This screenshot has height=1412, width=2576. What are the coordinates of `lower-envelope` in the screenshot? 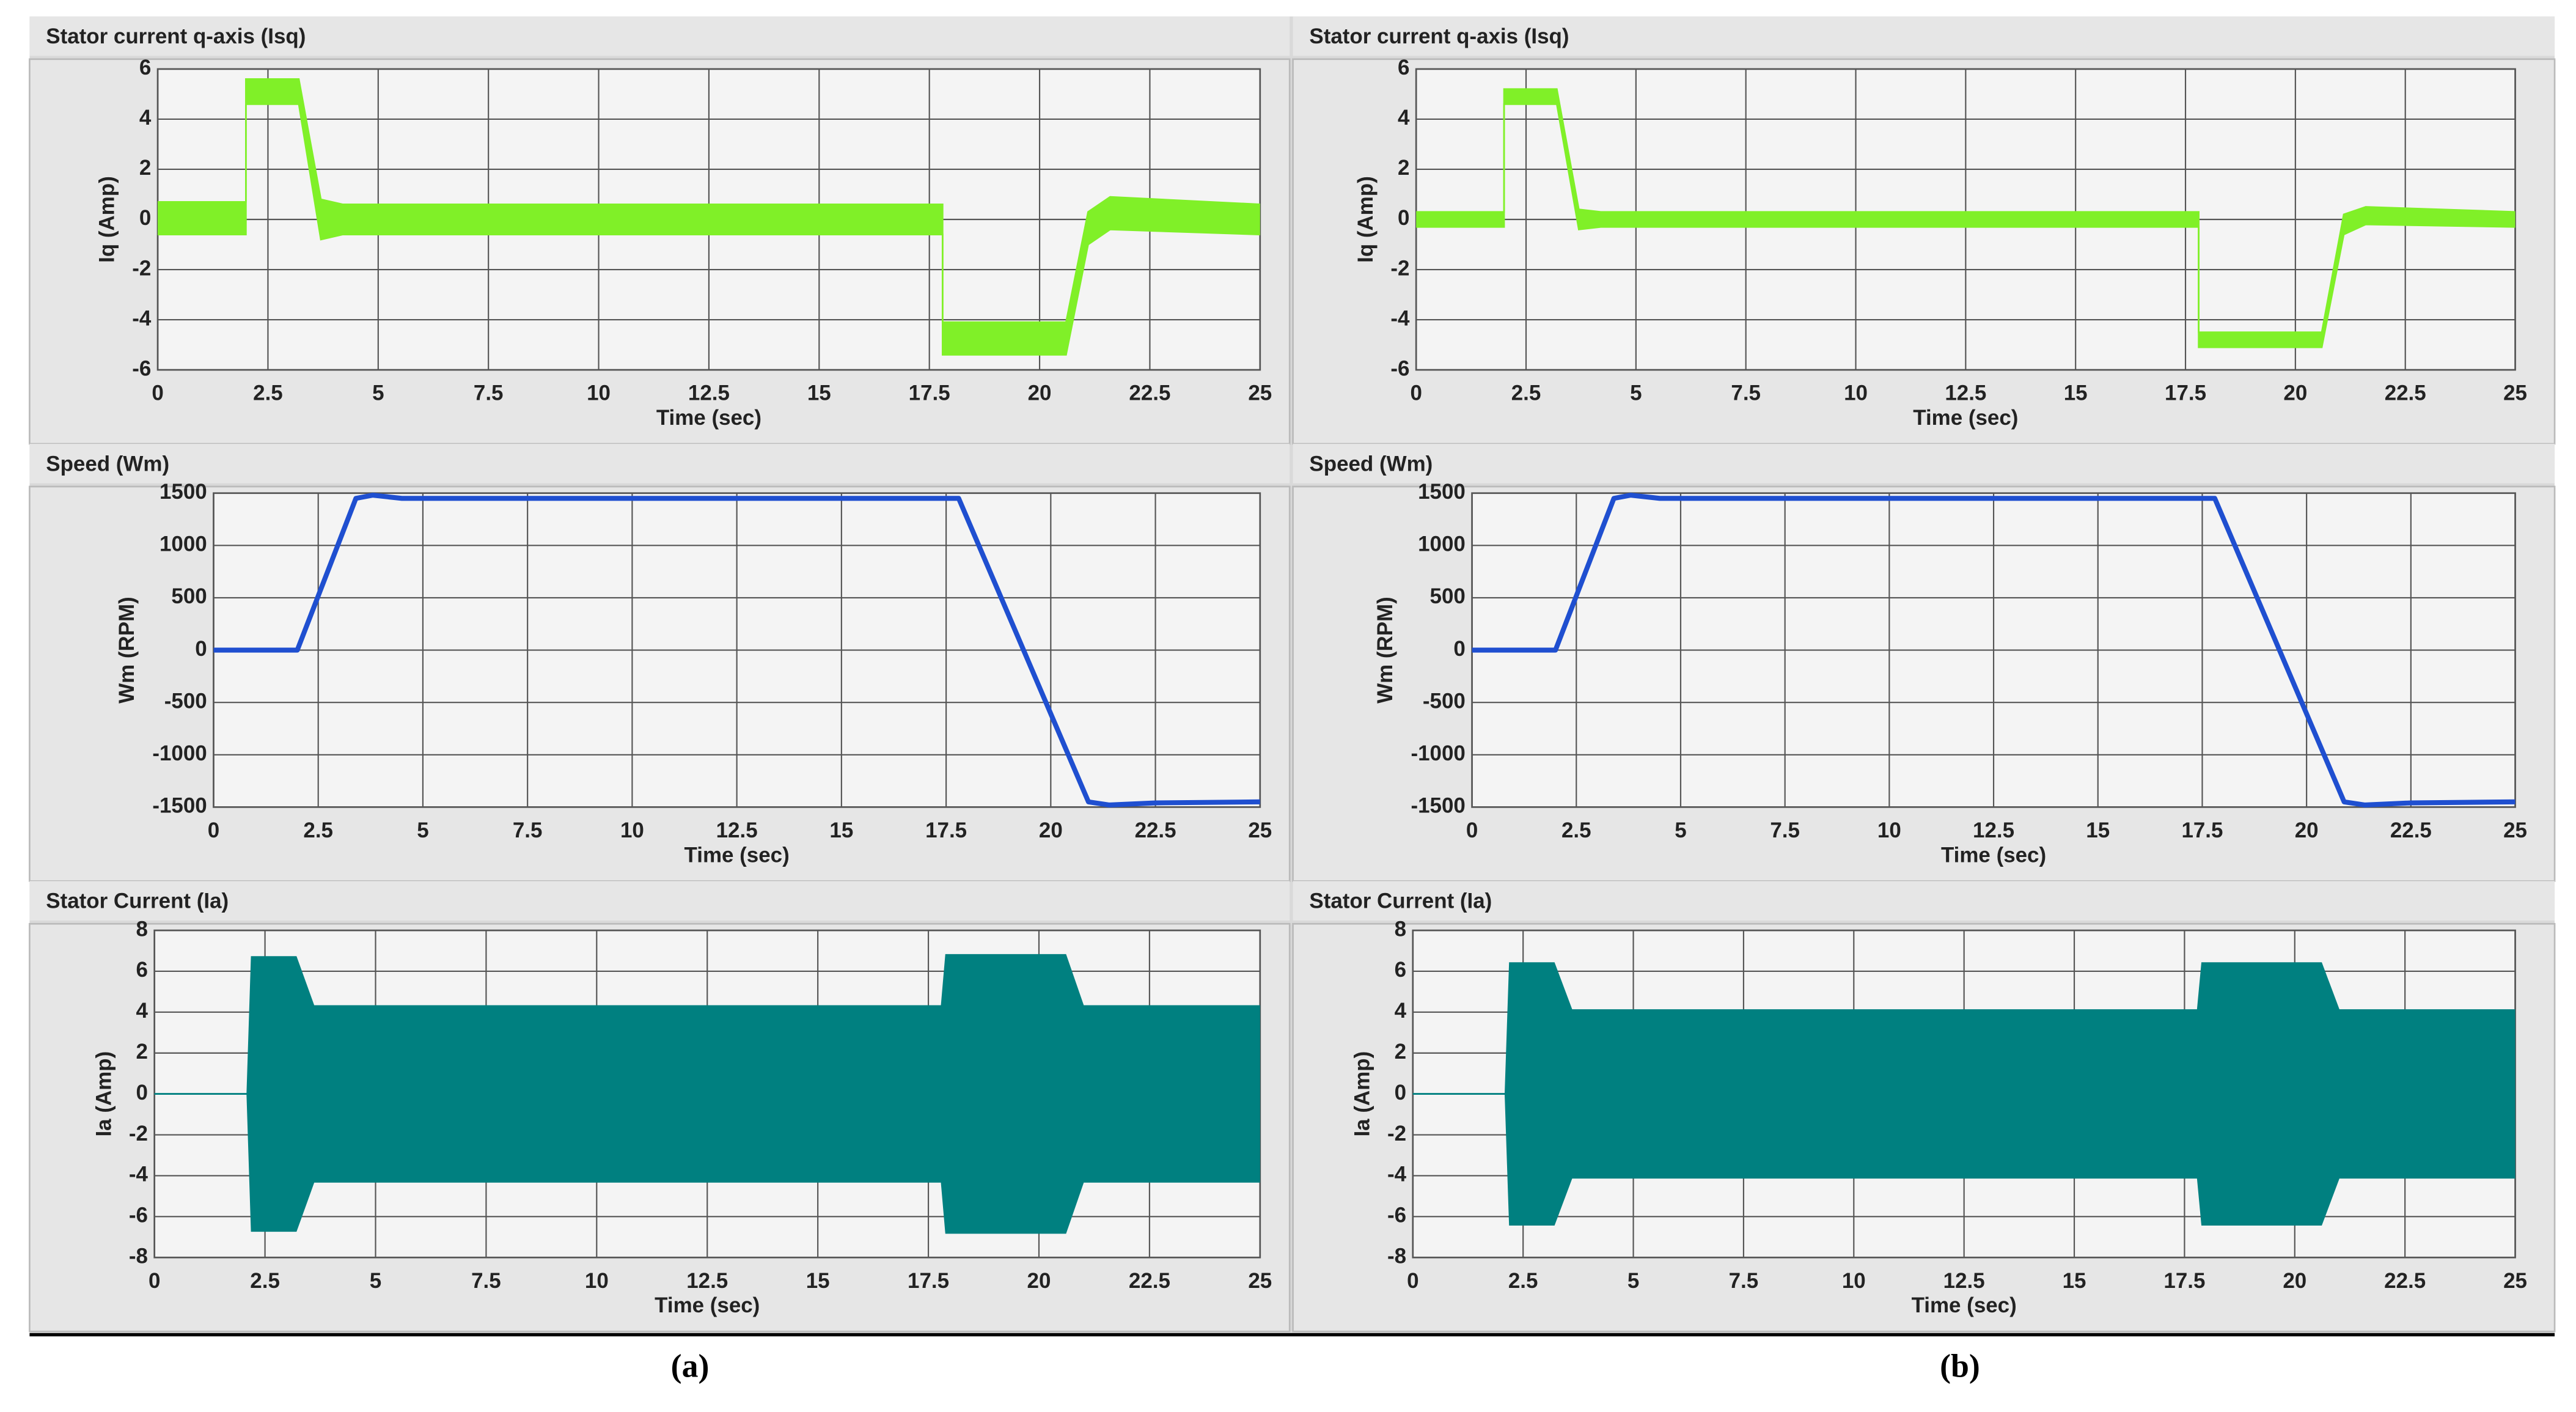 It's located at (1963, 1159).